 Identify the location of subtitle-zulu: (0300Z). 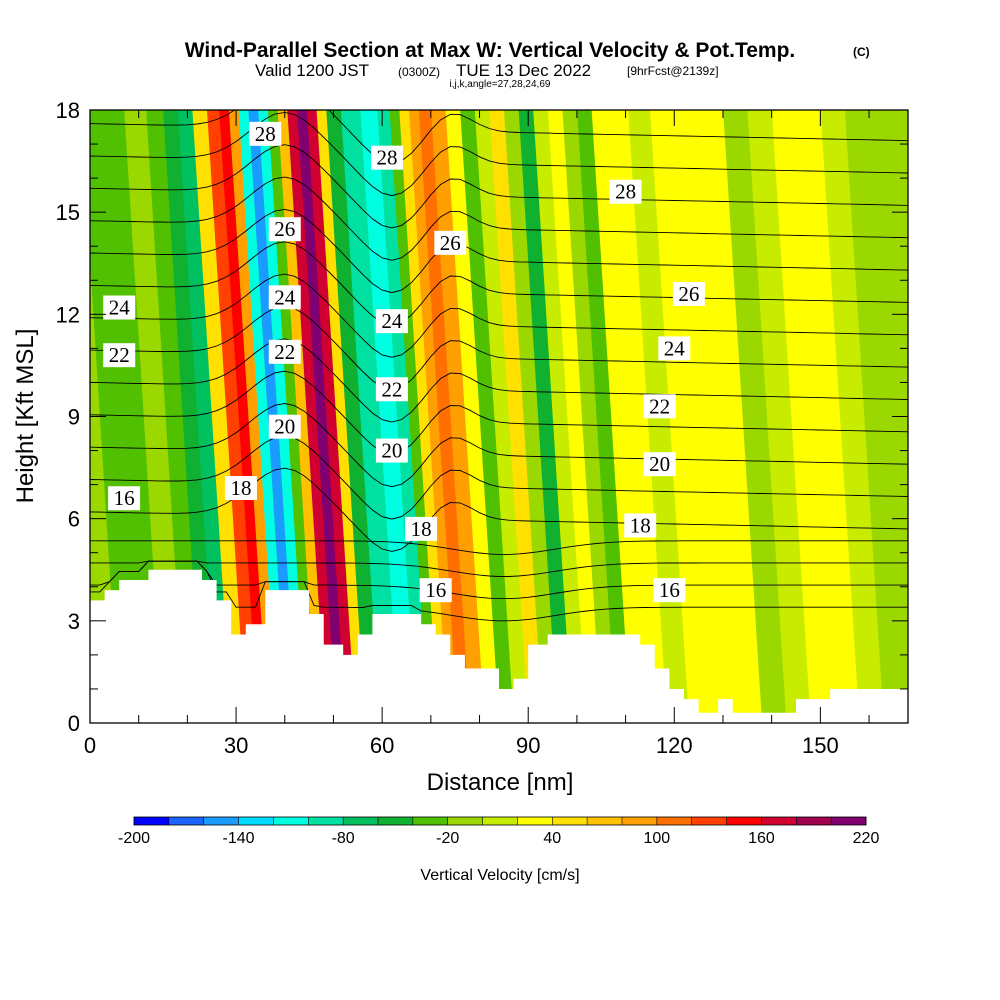
(419, 72).